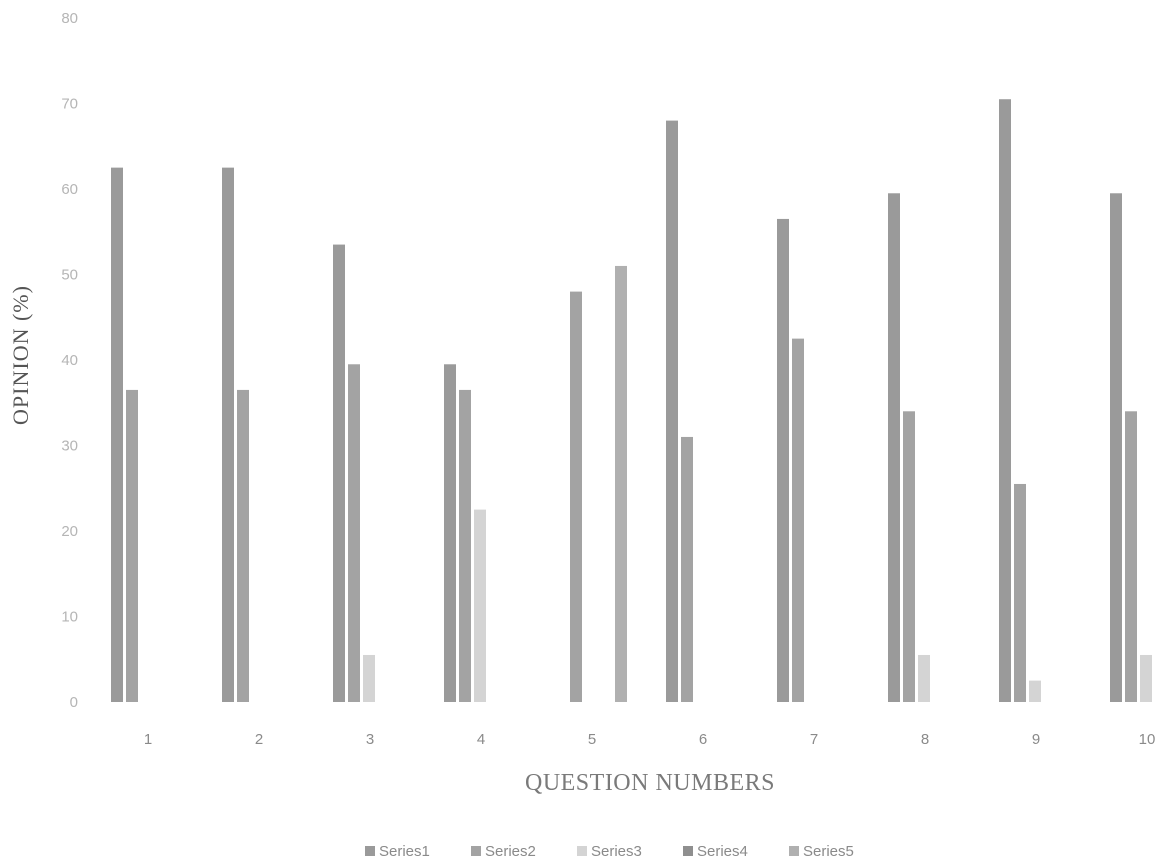 The width and height of the screenshot is (1170, 868). I want to click on bar-series1-q2, so click(228, 435).